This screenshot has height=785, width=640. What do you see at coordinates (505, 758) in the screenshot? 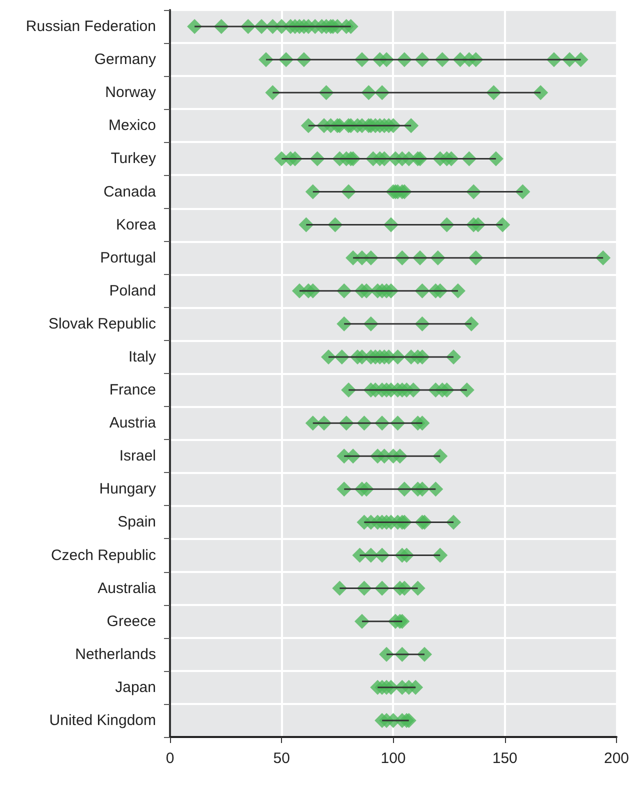
I see `x-tick-label: 150` at bounding box center [505, 758].